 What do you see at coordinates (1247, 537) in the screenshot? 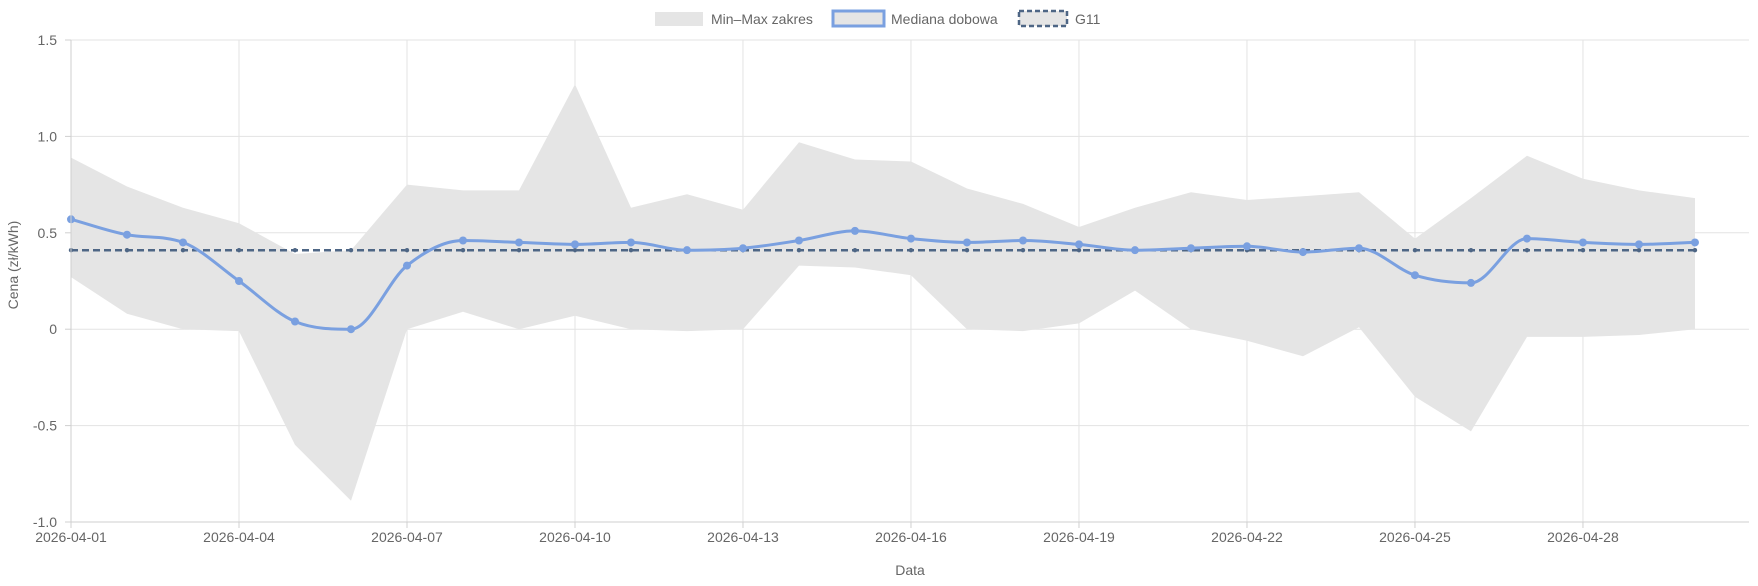
I see `x-tick-label: 2026-04-22` at bounding box center [1247, 537].